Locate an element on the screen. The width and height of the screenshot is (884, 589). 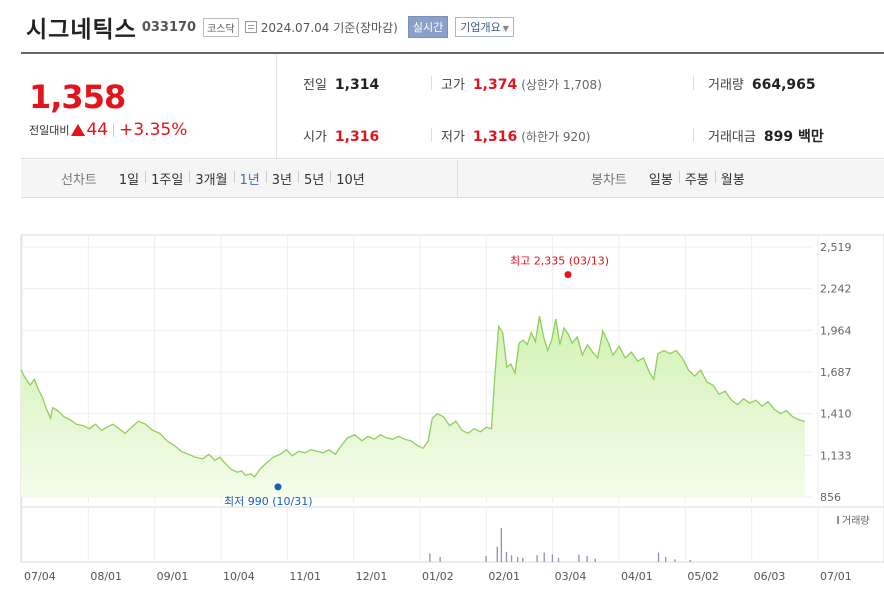
y-tick-label: 856 is located at coordinates (830, 497).